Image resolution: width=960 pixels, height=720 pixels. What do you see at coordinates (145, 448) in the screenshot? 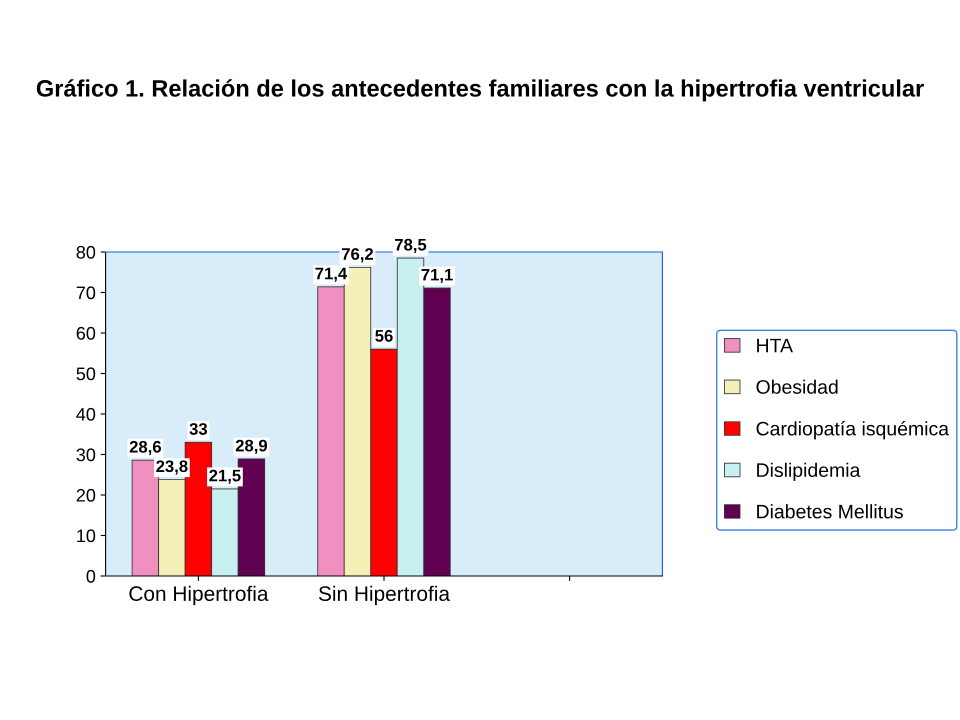
I see `data-label: 28,6` at bounding box center [145, 448].